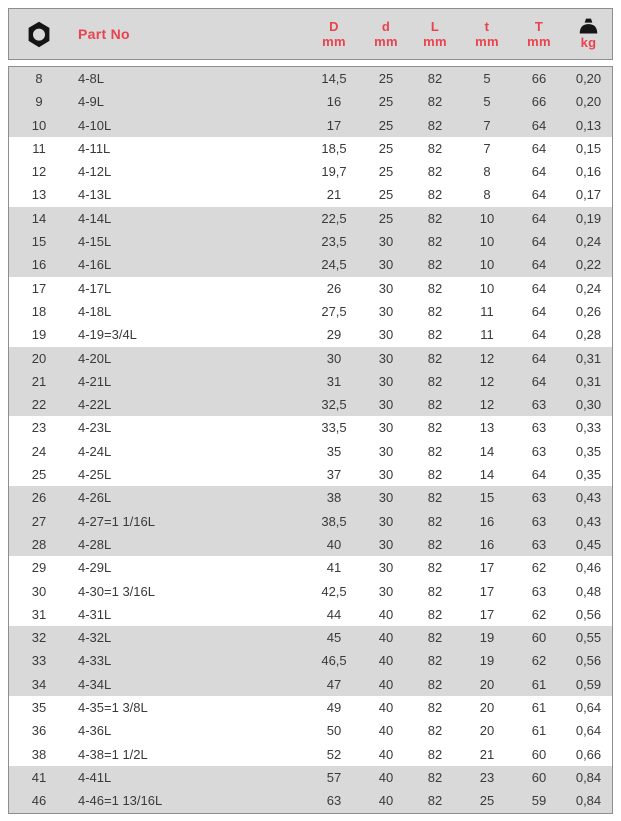 Image resolution: width=621 pixels, height=821 pixels. What do you see at coordinates (116, 521) in the screenshot?
I see `part-no-cell: 4-27=1 1/16L` at bounding box center [116, 521].